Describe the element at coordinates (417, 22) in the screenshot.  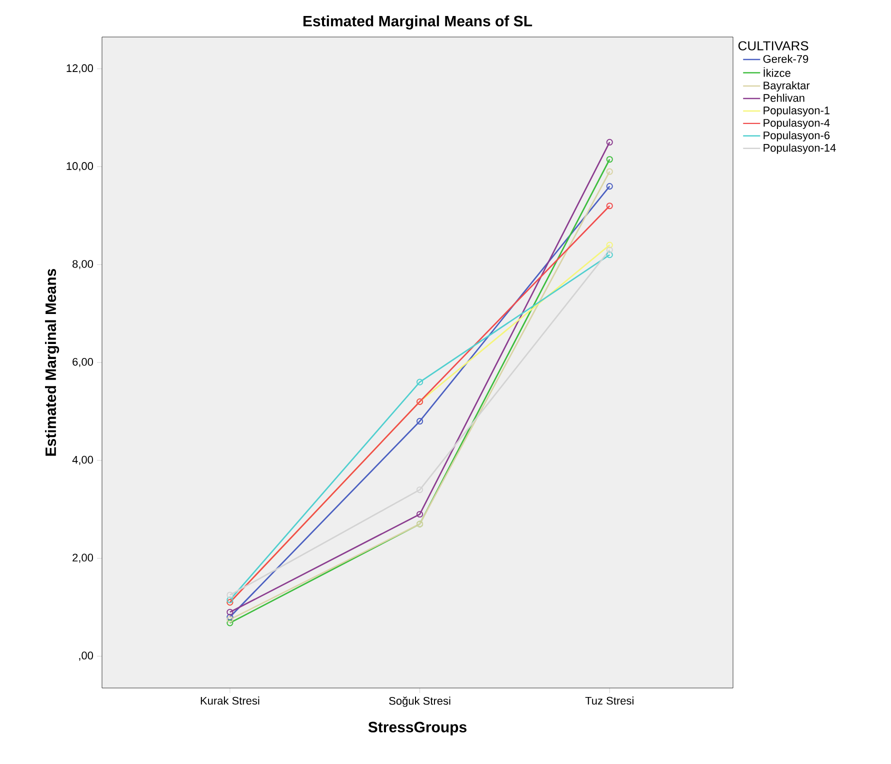
I see `chart-title: Estimated Marginal Means of SL` at that location.